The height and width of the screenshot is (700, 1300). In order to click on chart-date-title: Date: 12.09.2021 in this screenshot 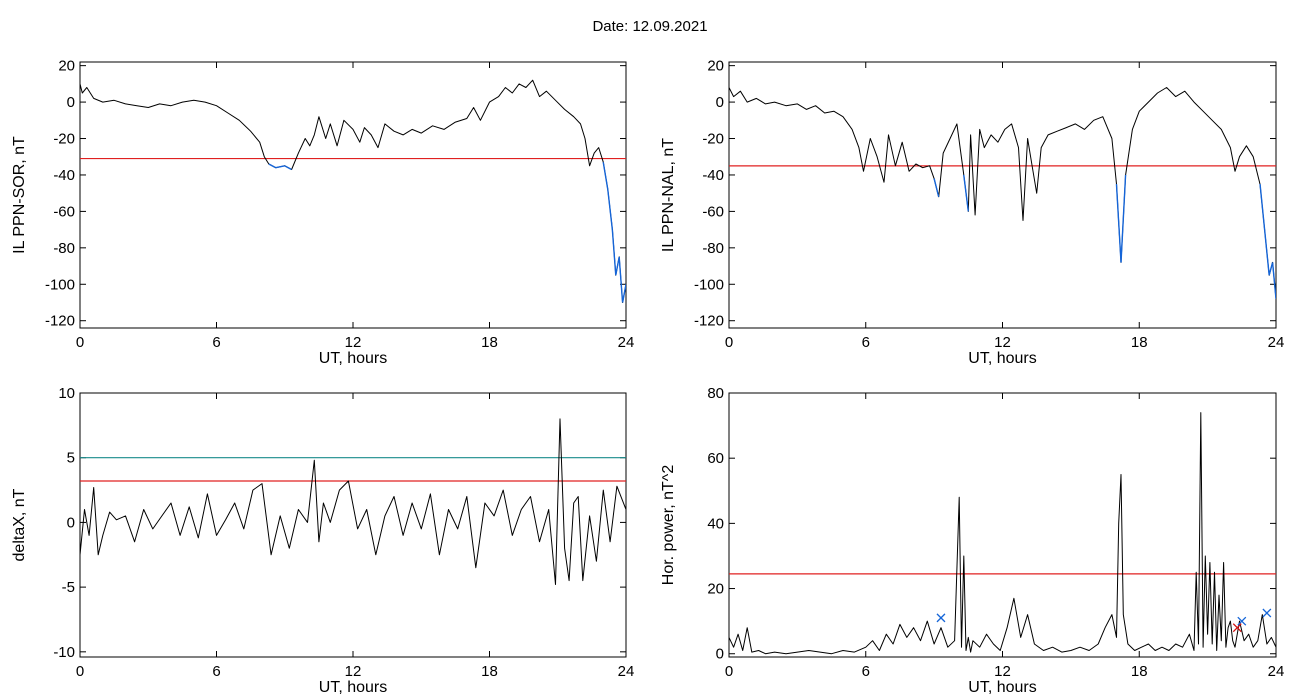, I will do `click(650, 26)`.